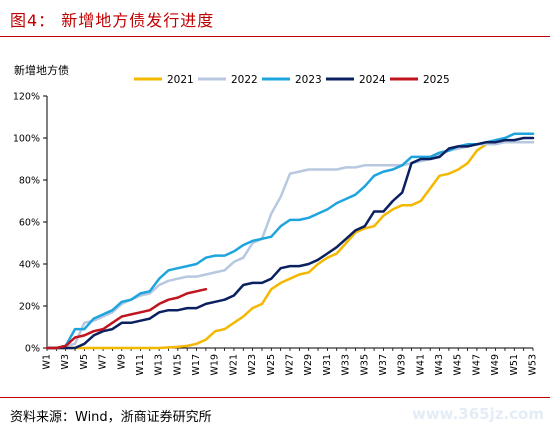 The width and height of the screenshot is (550, 432). Describe the element at coordinates (477, 414) in the screenshot. I see `watermark: www.365jz.com` at that location.